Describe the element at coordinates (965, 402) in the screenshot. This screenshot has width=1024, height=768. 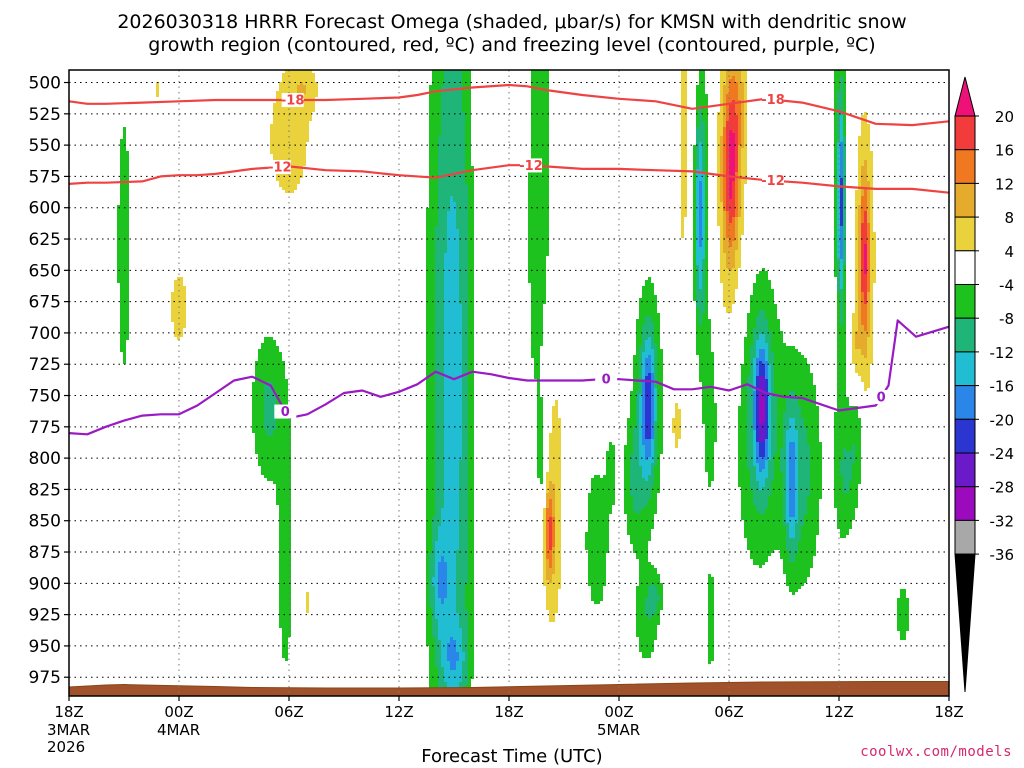
I see `colorbar-swatch` at that location.